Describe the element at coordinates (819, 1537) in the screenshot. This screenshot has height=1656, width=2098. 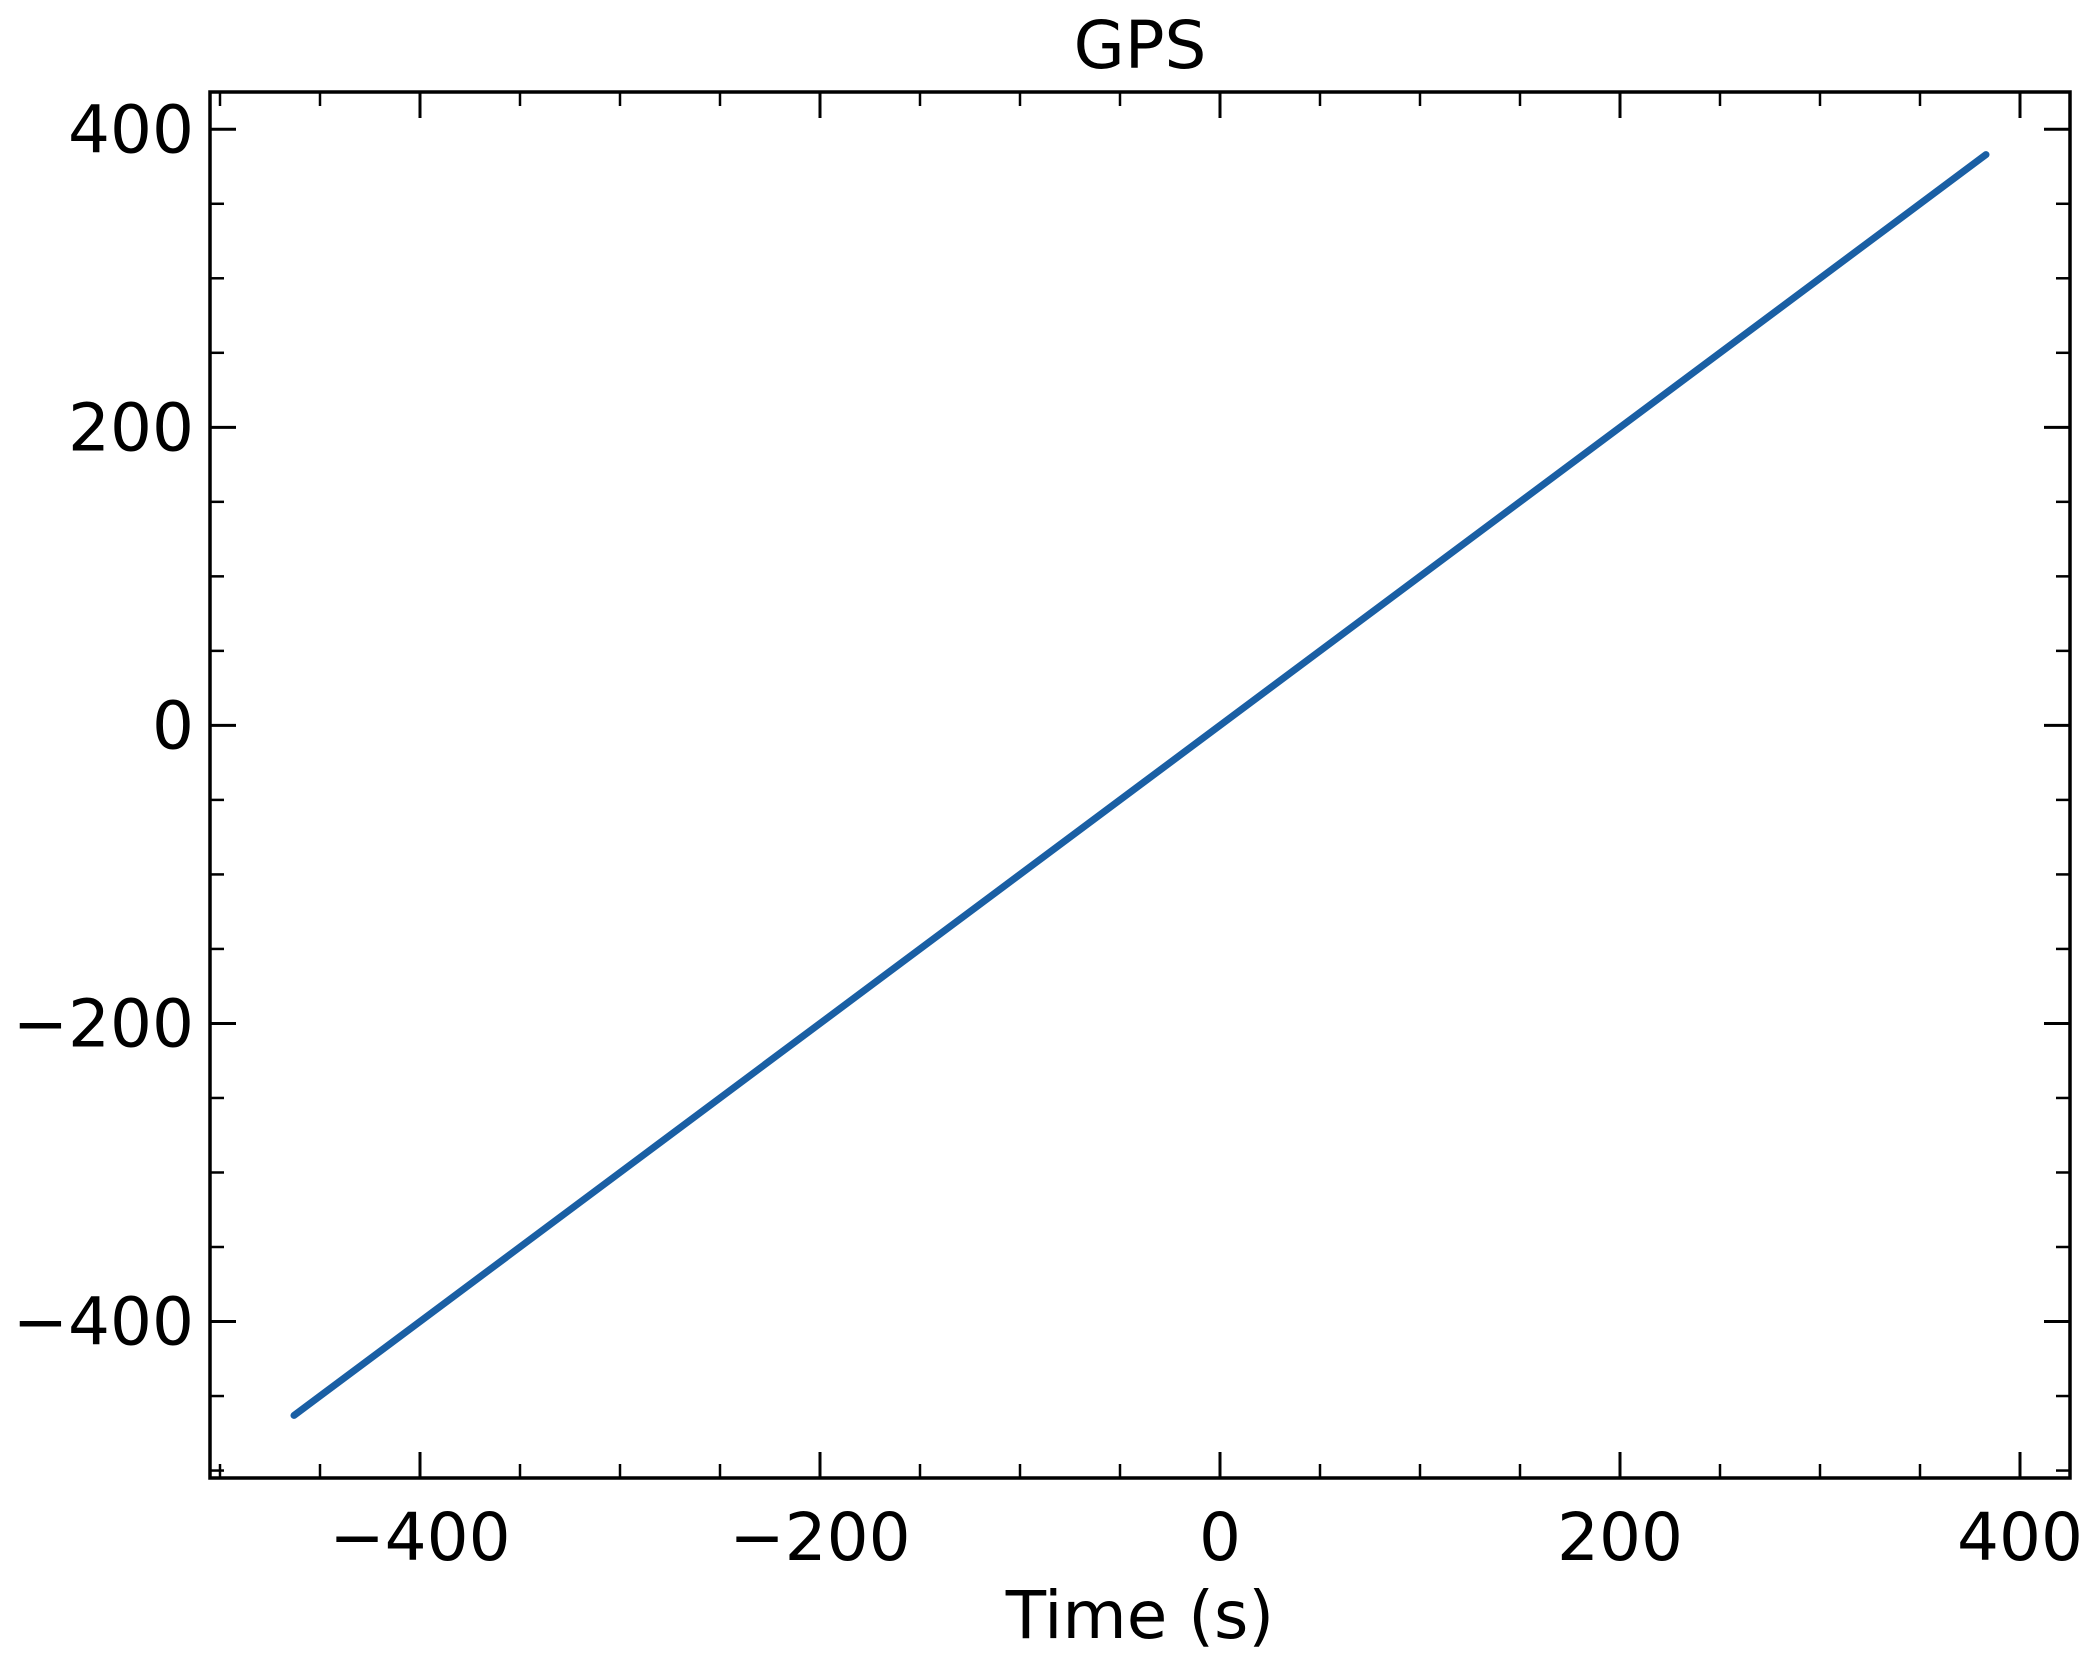
I see `x-tick-label: −200` at that location.